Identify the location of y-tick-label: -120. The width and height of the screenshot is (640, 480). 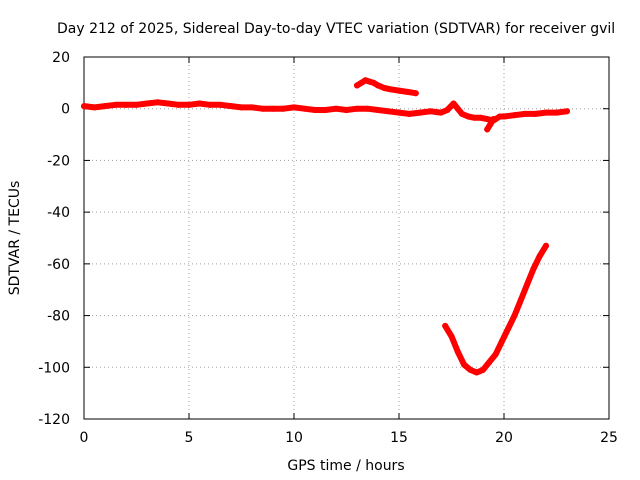
(54, 420).